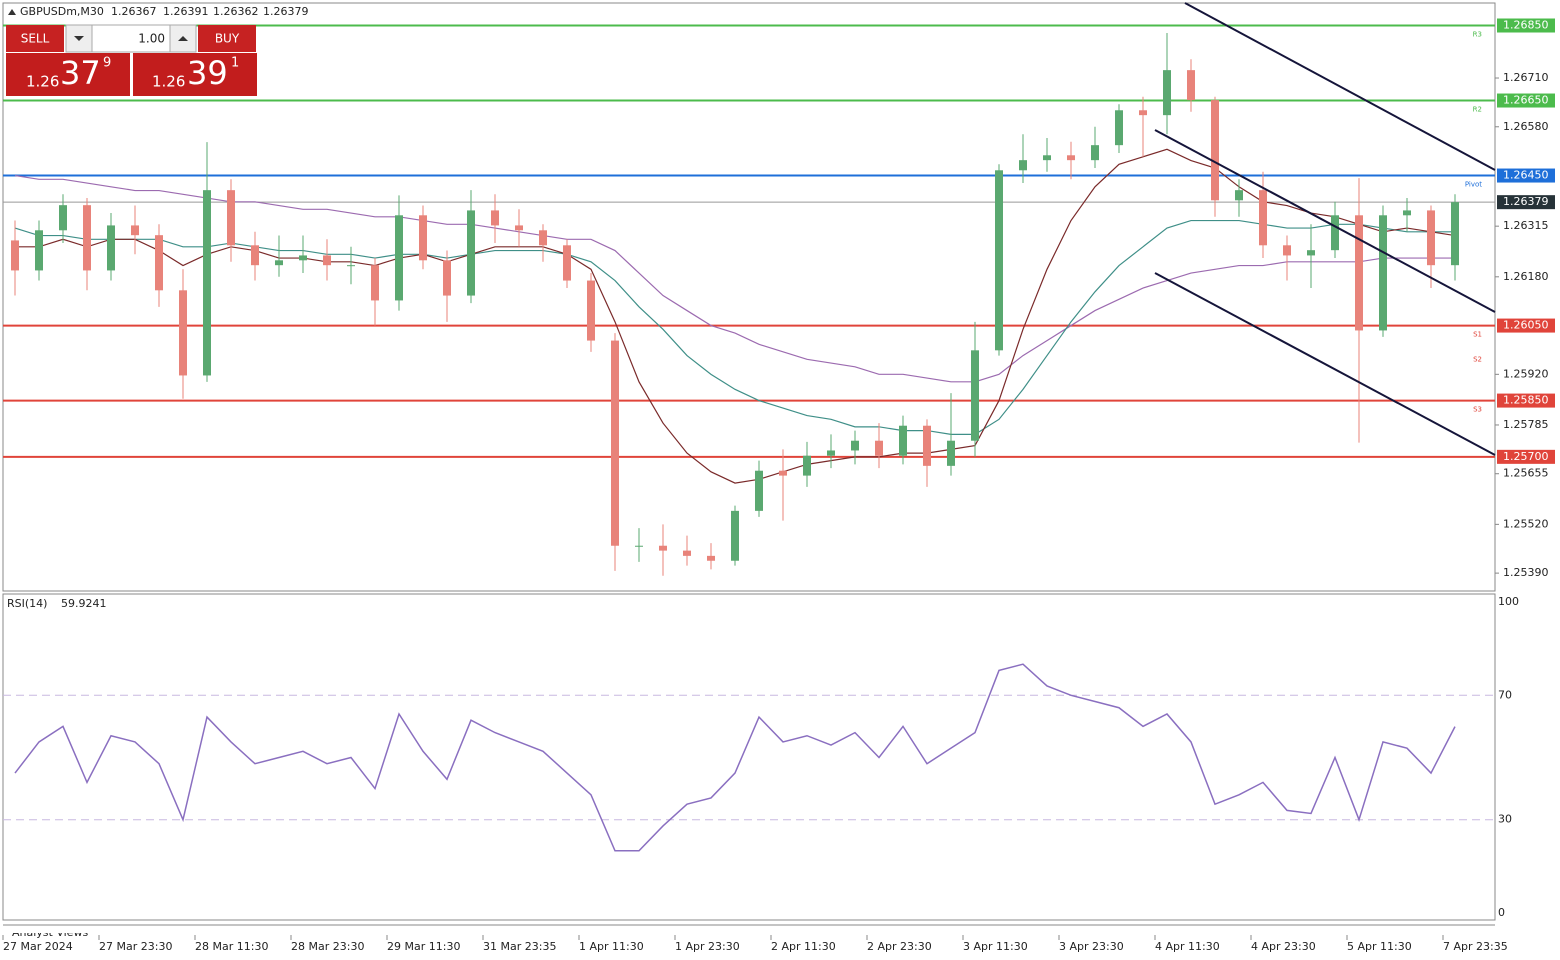 This screenshot has width=1560, height=960. I want to click on rsi-last: 59.9241, so click(84, 603).